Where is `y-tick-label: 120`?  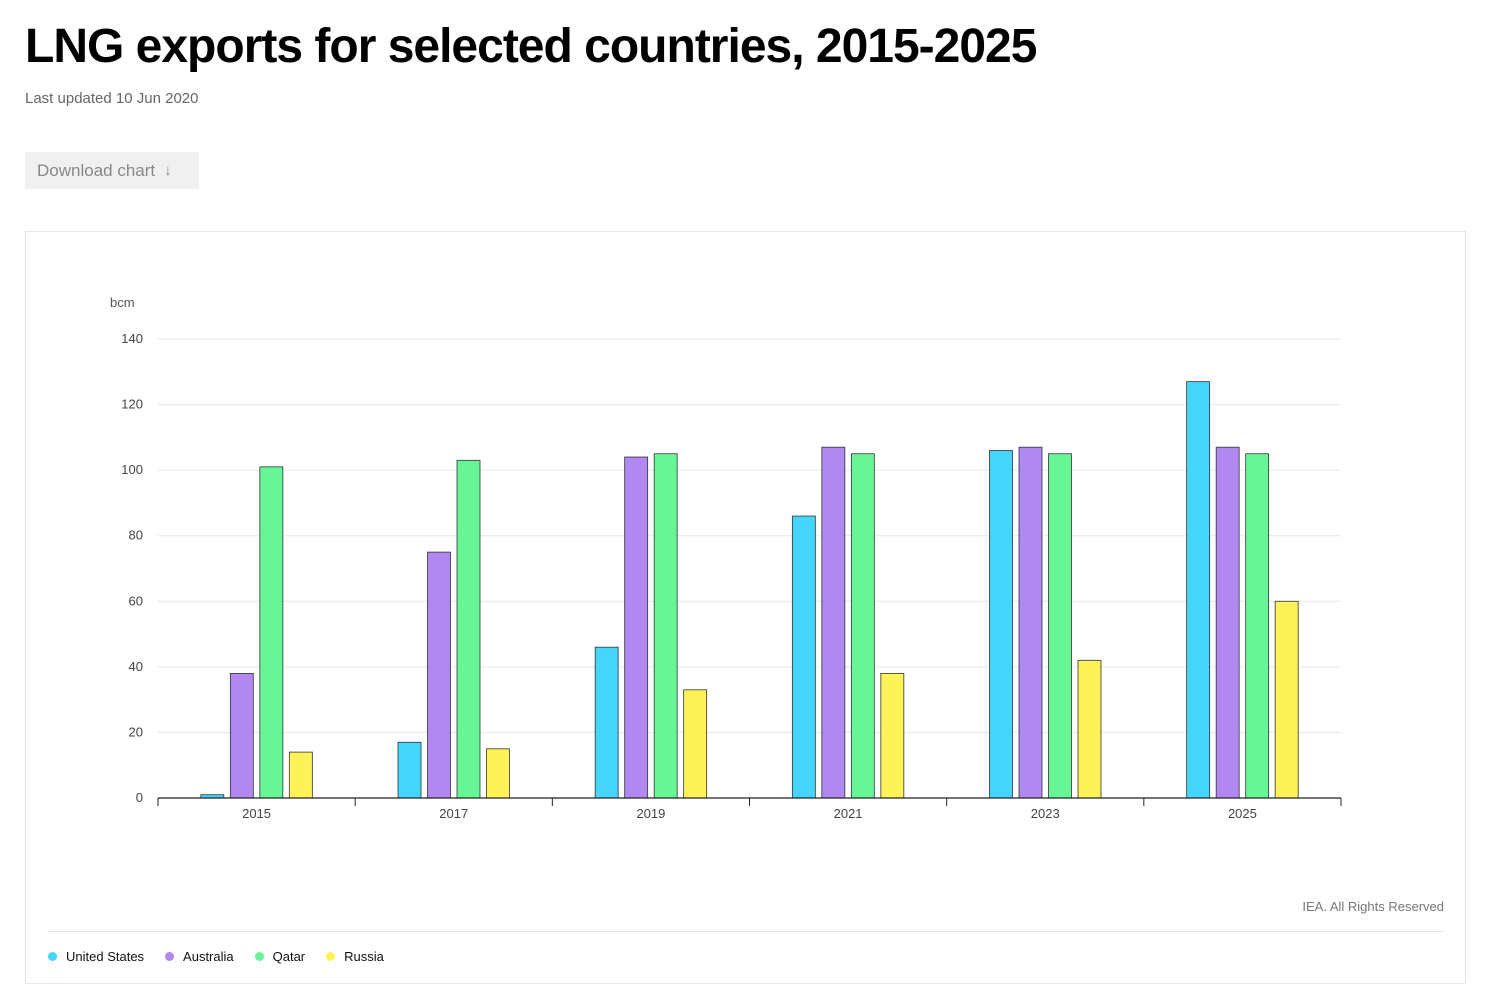 y-tick-label: 120 is located at coordinates (132, 404).